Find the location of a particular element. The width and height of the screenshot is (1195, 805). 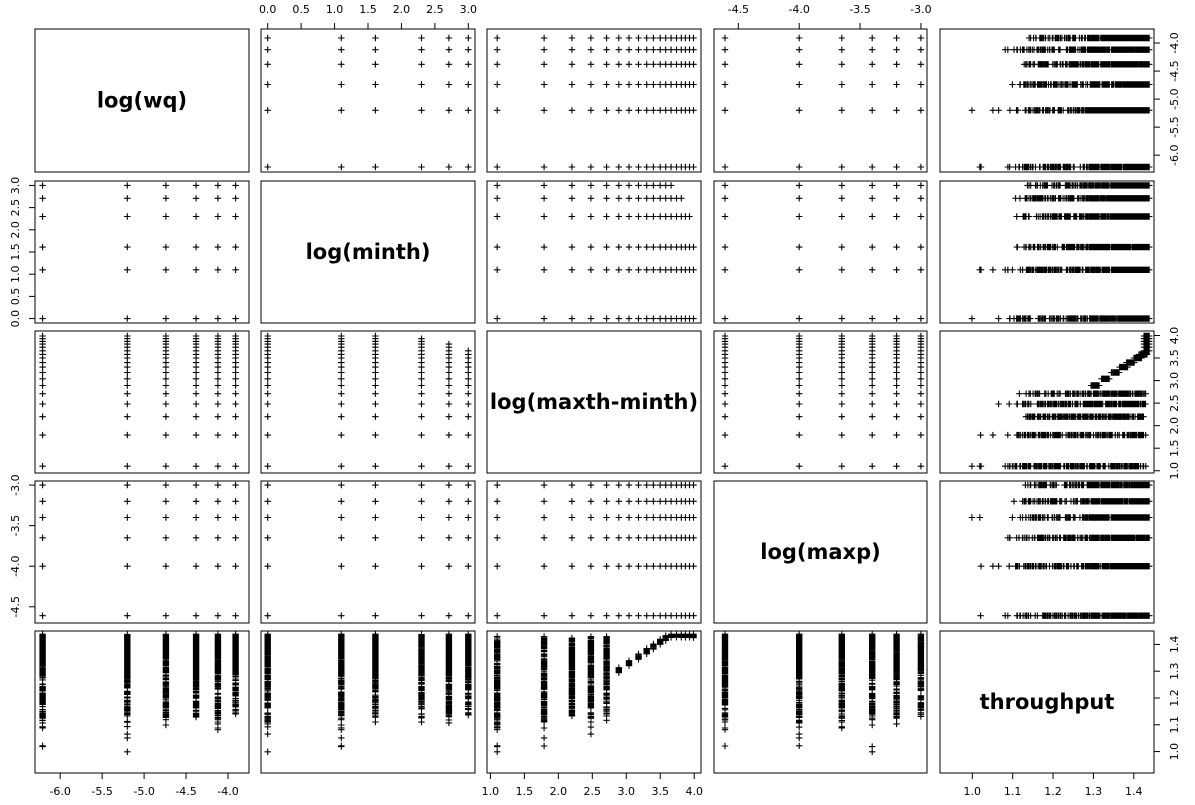

variable-label: log(maxth-minth) is located at coordinates (594, 402).